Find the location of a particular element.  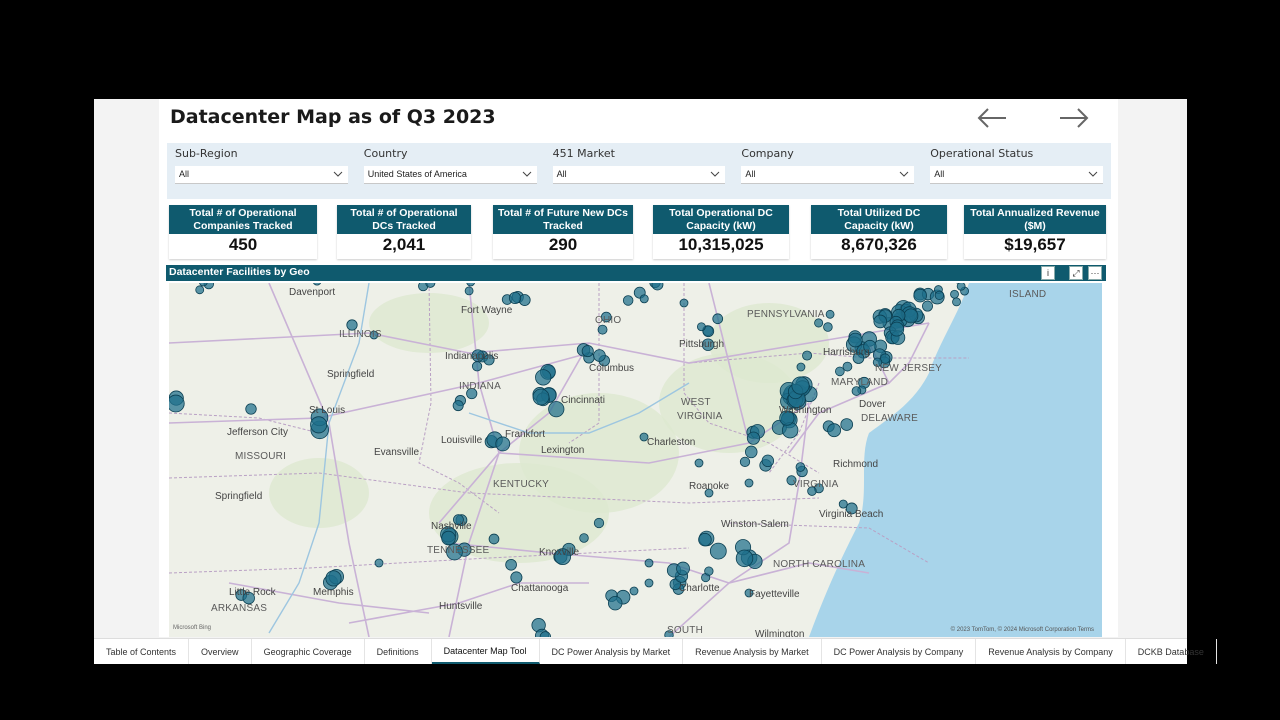

sub-region-dropdown: All is located at coordinates (261, 175).